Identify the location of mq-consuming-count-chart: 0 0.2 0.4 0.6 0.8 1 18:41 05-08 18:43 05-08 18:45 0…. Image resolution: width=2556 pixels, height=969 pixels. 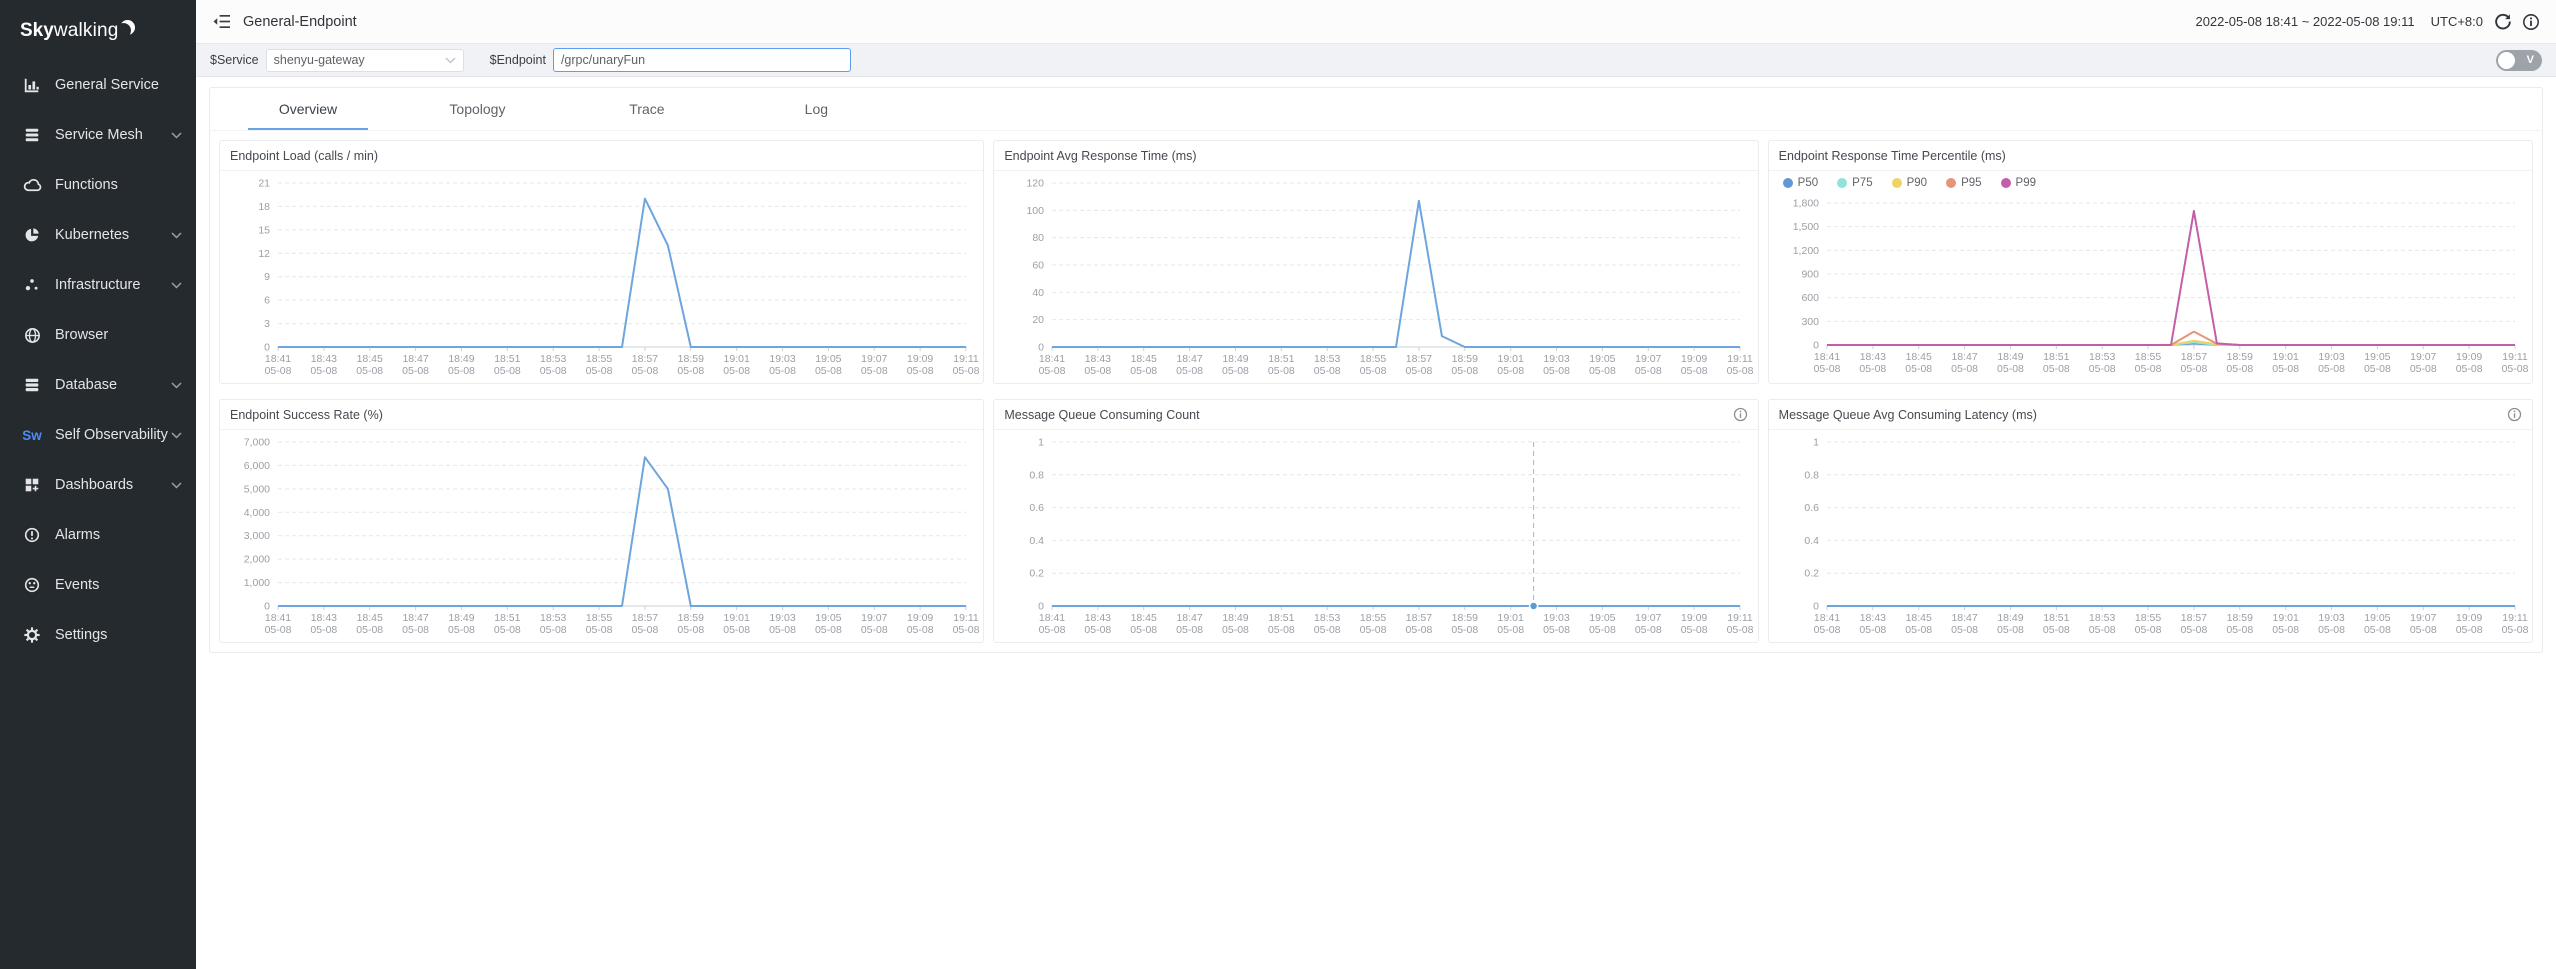
(1375, 536).